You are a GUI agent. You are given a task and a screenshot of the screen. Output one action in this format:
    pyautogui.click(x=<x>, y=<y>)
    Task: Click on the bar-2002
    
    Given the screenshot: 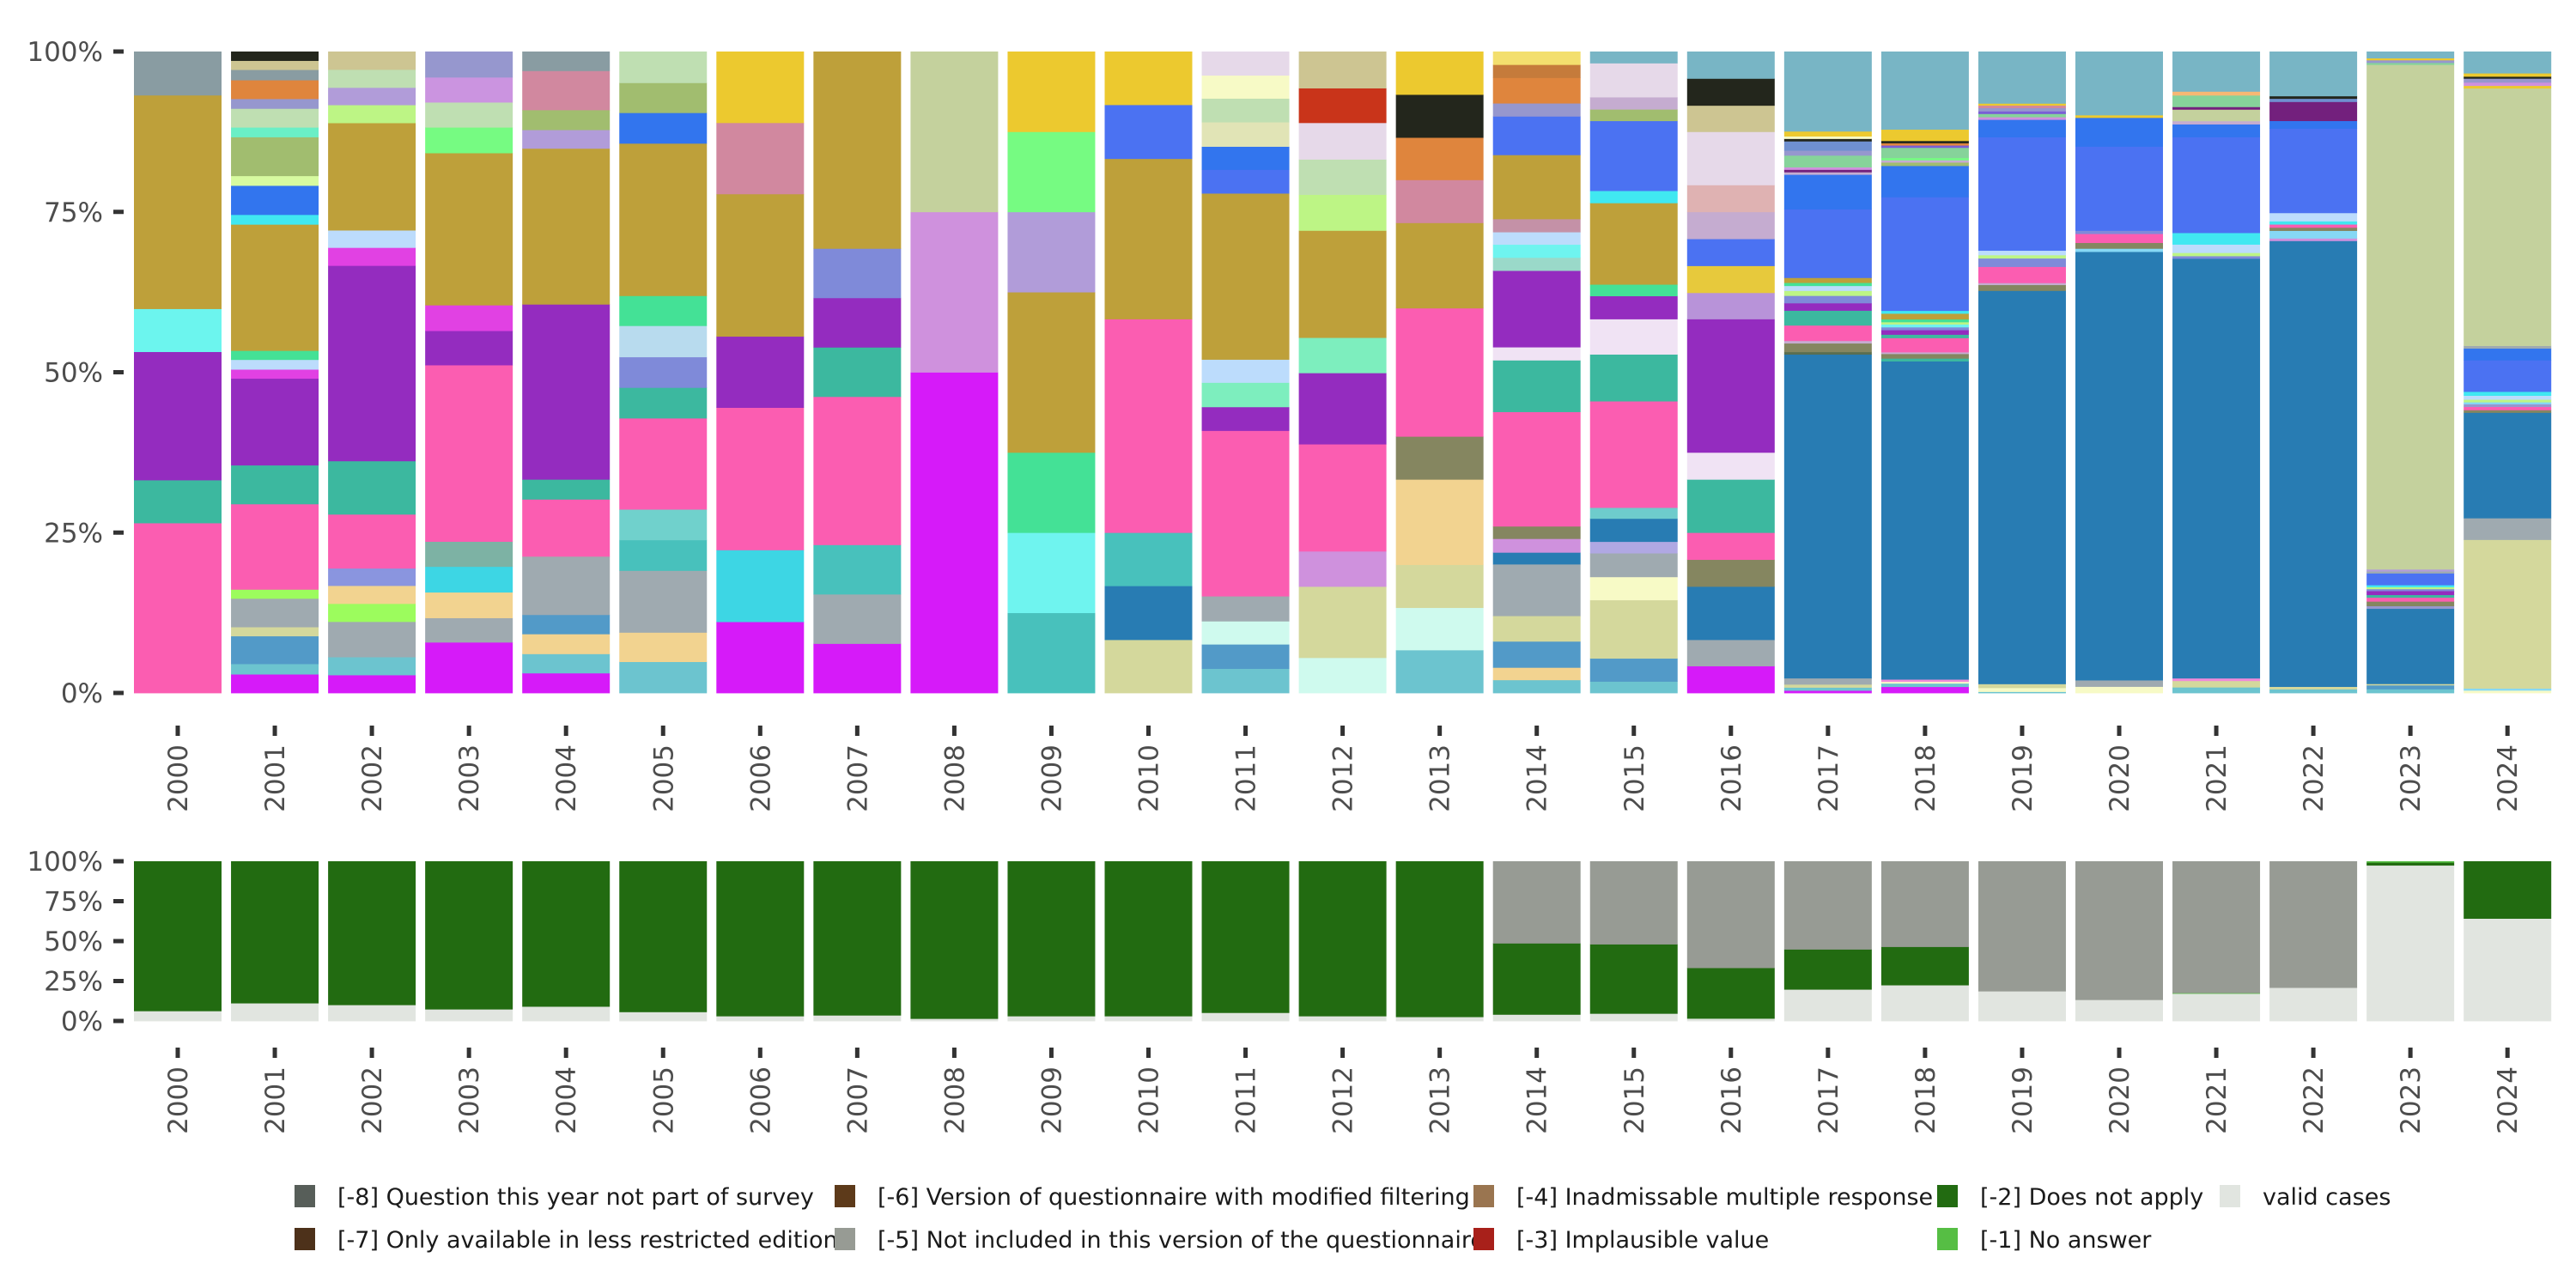 What is the action you would take?
    pyautogui.click(x=372, y=373)
    